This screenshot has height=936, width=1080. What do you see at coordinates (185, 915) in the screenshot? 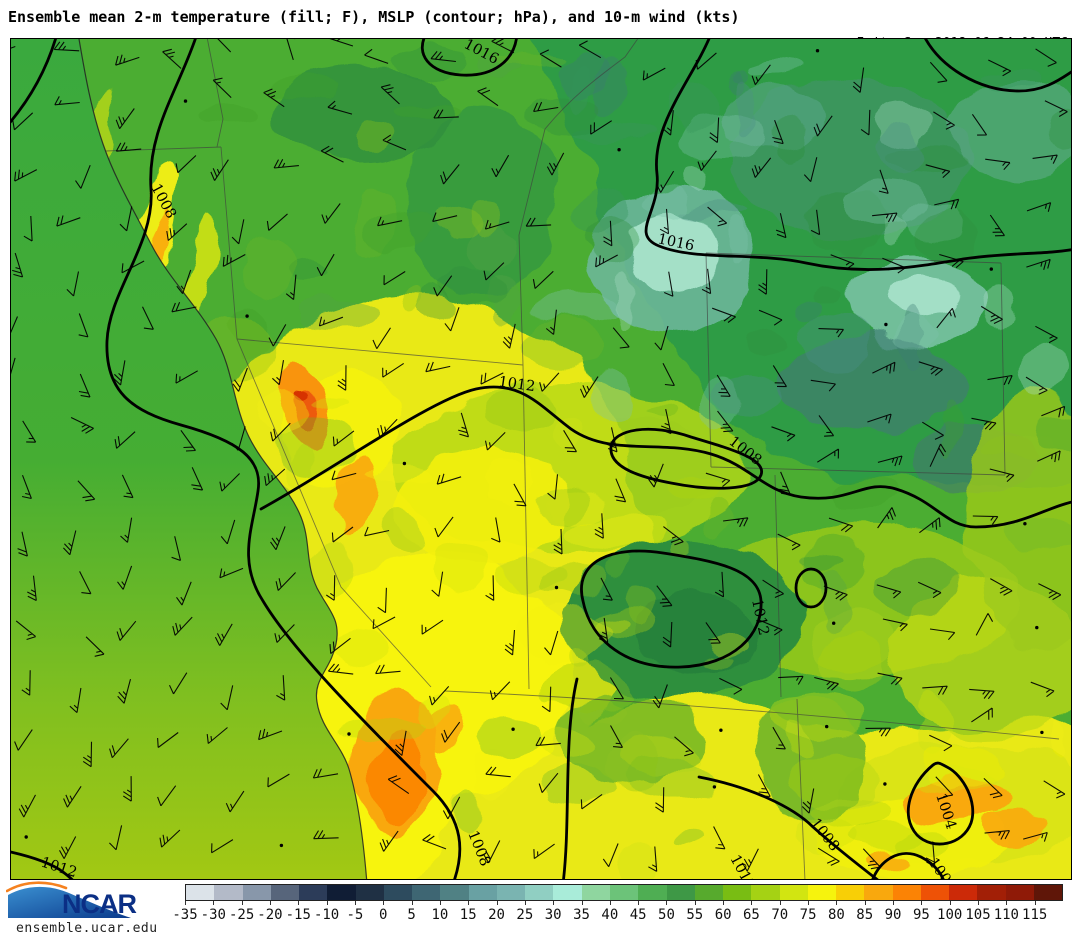
I see `colorbar-tick-label: -35` at bounding box center [185, 915].